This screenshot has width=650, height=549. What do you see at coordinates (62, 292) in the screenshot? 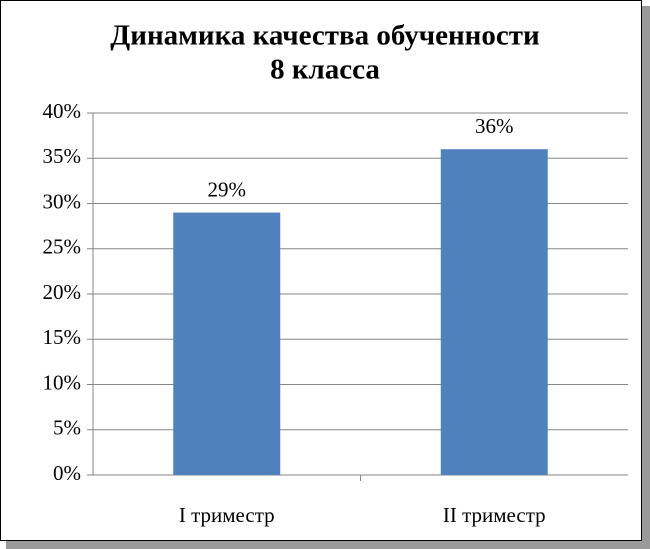
I see `y-tick-label: 20%` at bounding box center [62, 292].